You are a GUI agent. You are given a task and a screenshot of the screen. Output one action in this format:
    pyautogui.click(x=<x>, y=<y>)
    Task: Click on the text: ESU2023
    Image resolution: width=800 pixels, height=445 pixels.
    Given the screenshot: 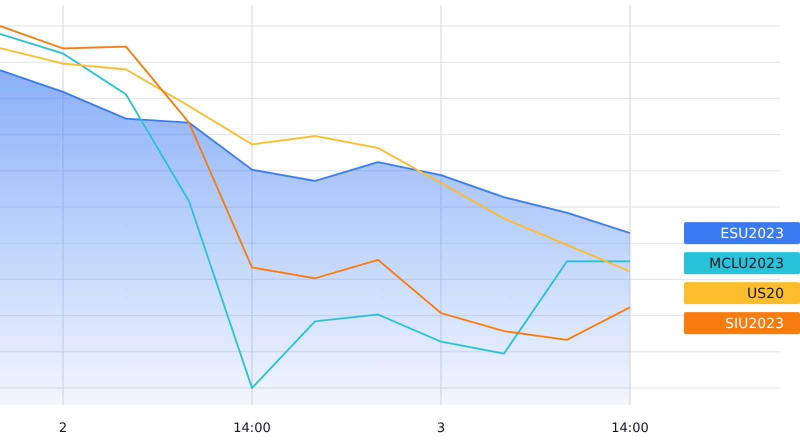 What is the action you would take?
    pyautogui.click(x=752, y=234)
    